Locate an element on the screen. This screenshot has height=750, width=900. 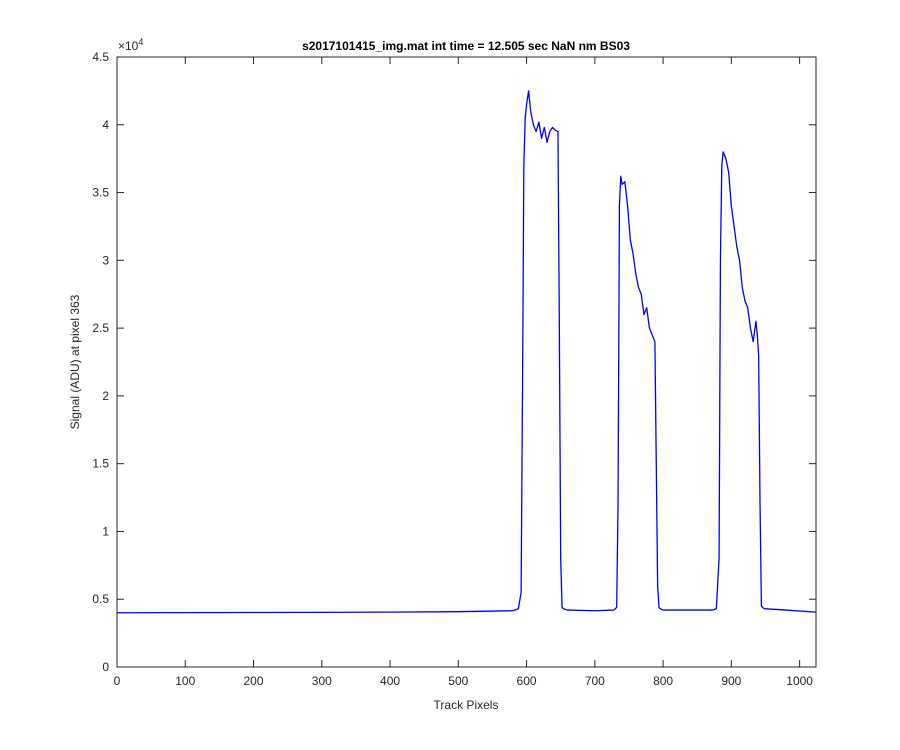
y-tick-label: 4 is located at coordinates (105, 125).